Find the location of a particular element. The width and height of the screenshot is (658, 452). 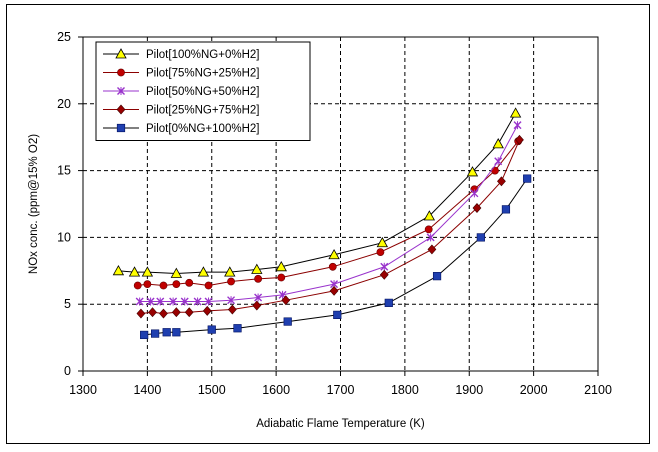

legend-item: Pilot[75%NG+25%H2] is located at coordinates (181, 74).